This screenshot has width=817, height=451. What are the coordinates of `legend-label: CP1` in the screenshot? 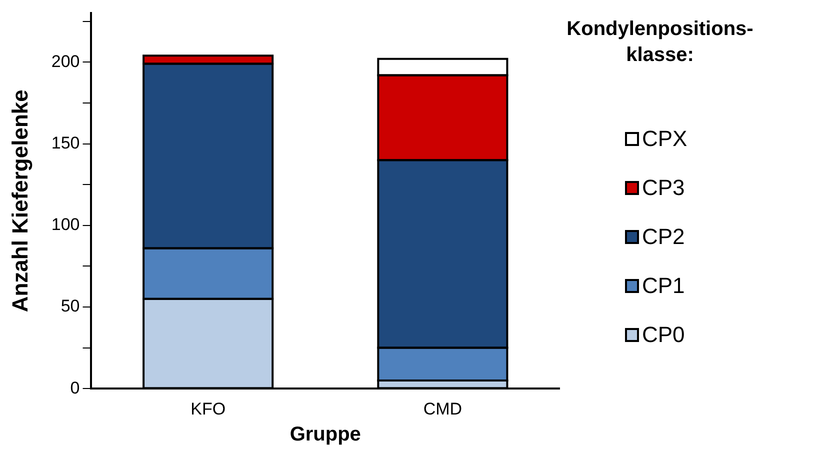 It's located at (663, 285).